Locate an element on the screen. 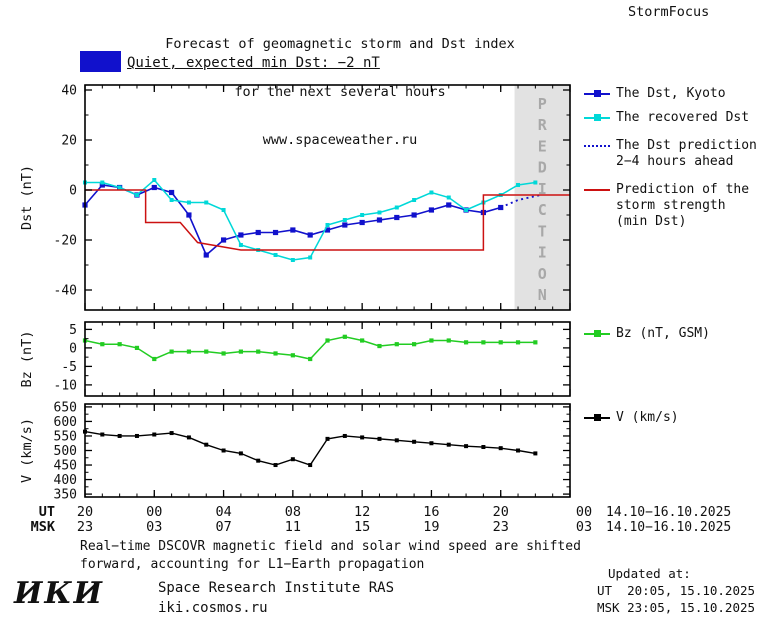 This screenshot has width=760, height=620. legend-label-line: (min Dst) is located at coordinates (651, 221).